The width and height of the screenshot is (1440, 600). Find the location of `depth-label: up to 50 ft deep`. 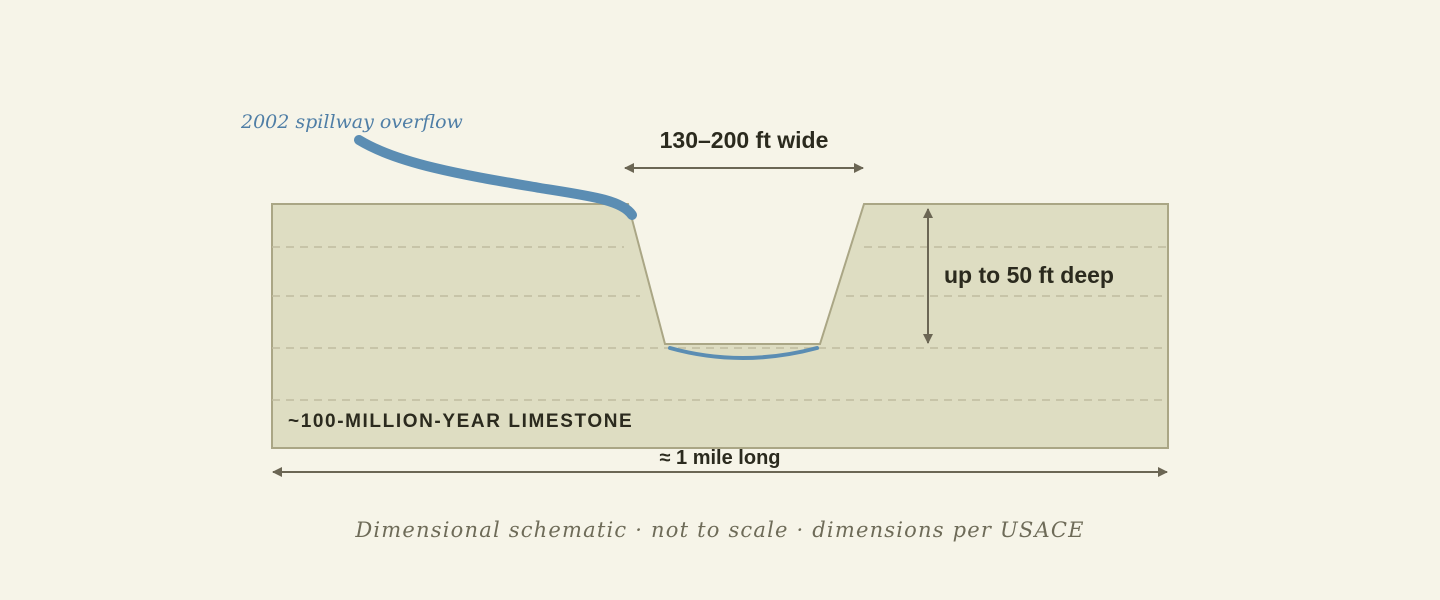

depth-label: up to 50 ft deep is located at coordinates (1029, 275).